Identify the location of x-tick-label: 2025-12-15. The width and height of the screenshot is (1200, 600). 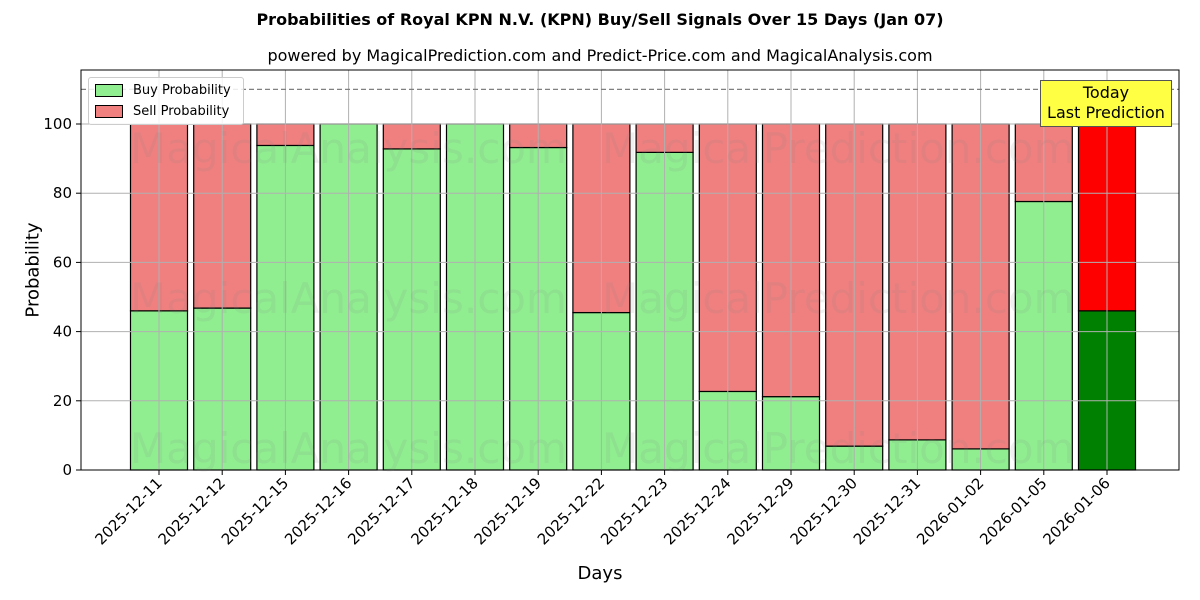
(255, 511).